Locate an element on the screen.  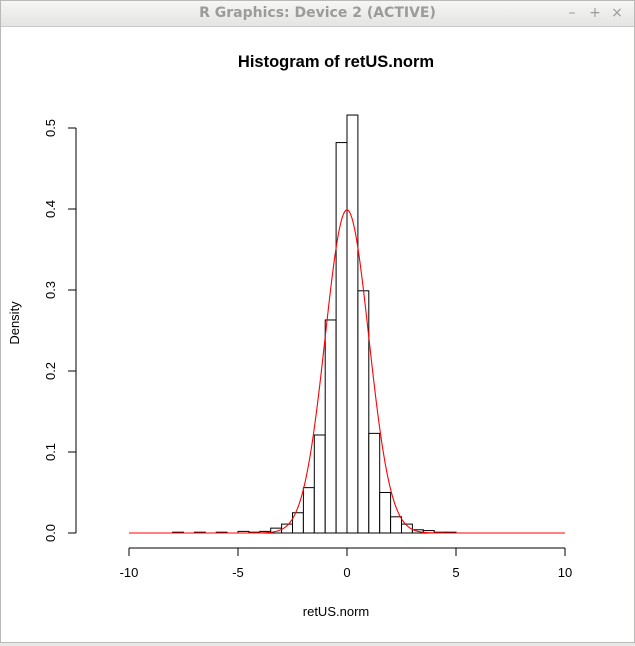
x-tick-label: -10 is located at coordinates (129, 572).